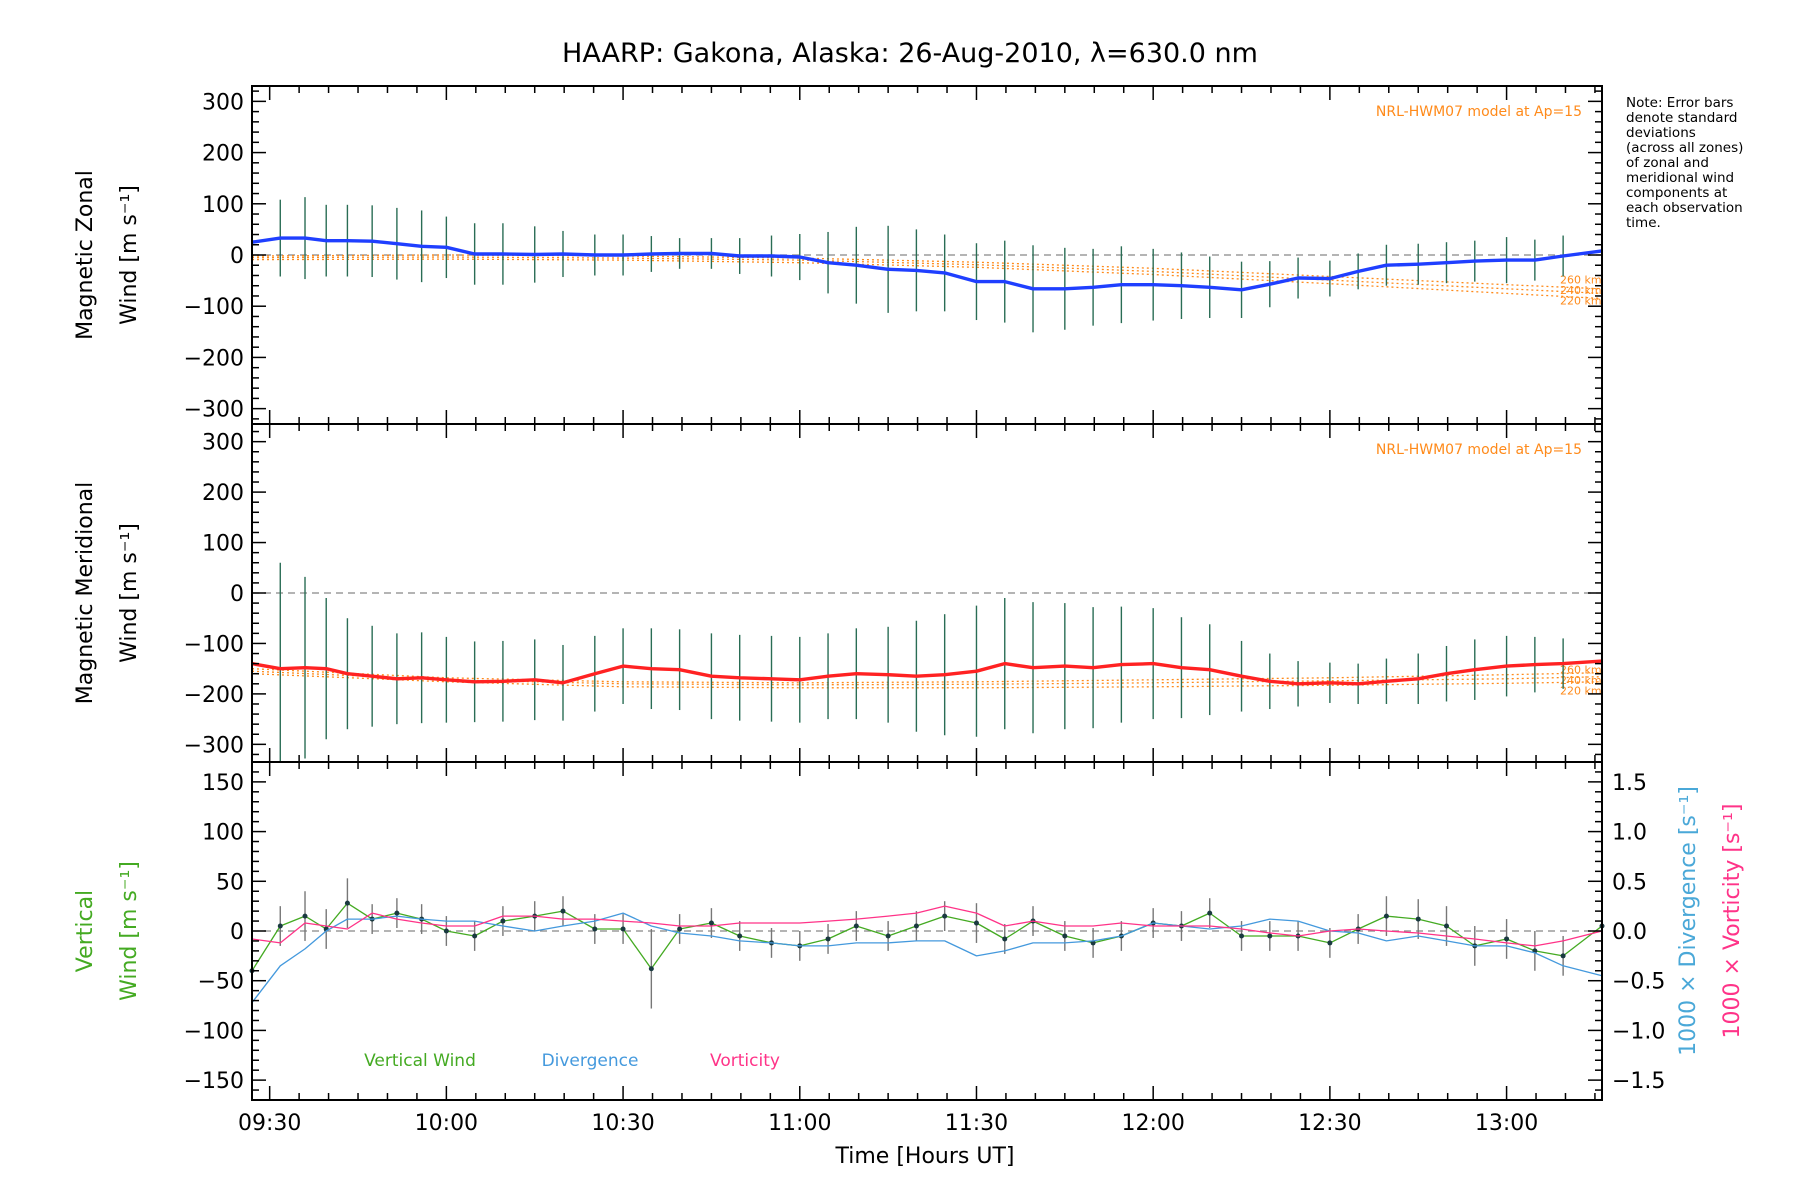  I want to click on note-line: Note: Error bars, so click(1680, 103).